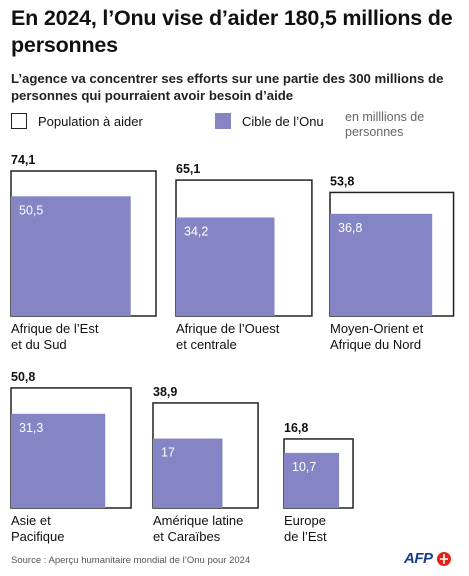 The image size is (469, 576). I want to click on cible-value-label: 50,5, so click(31, 210).